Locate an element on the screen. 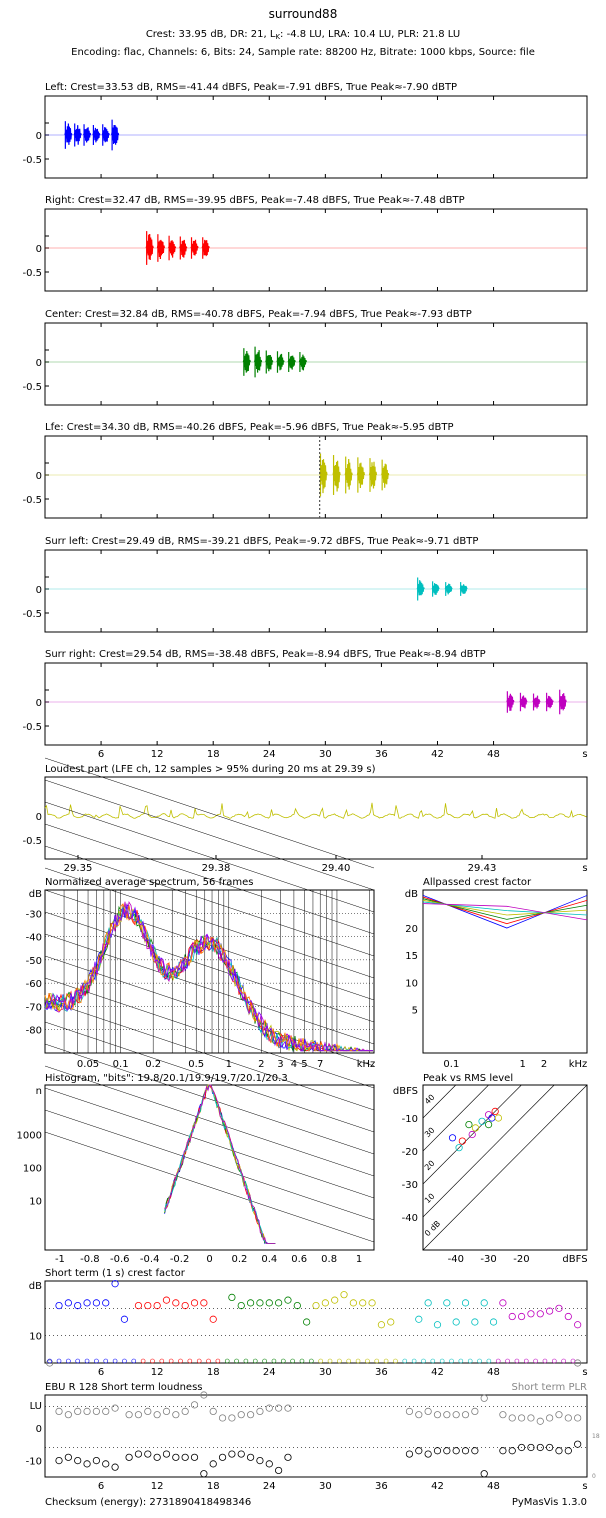  y-tick-label: 5 is located at coordinates (415, 1011).